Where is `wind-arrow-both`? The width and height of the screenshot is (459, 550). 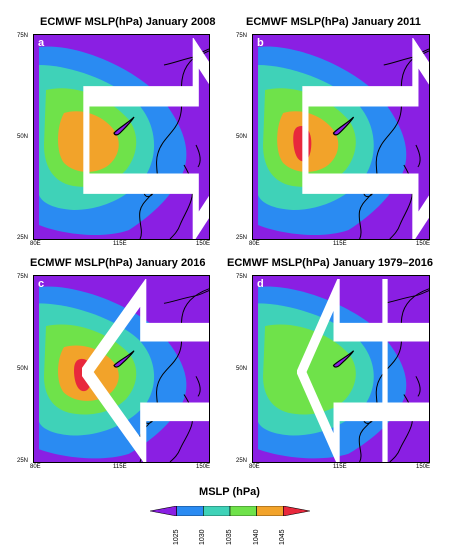 wind-arrow-both is located at coordinates (363, 370).